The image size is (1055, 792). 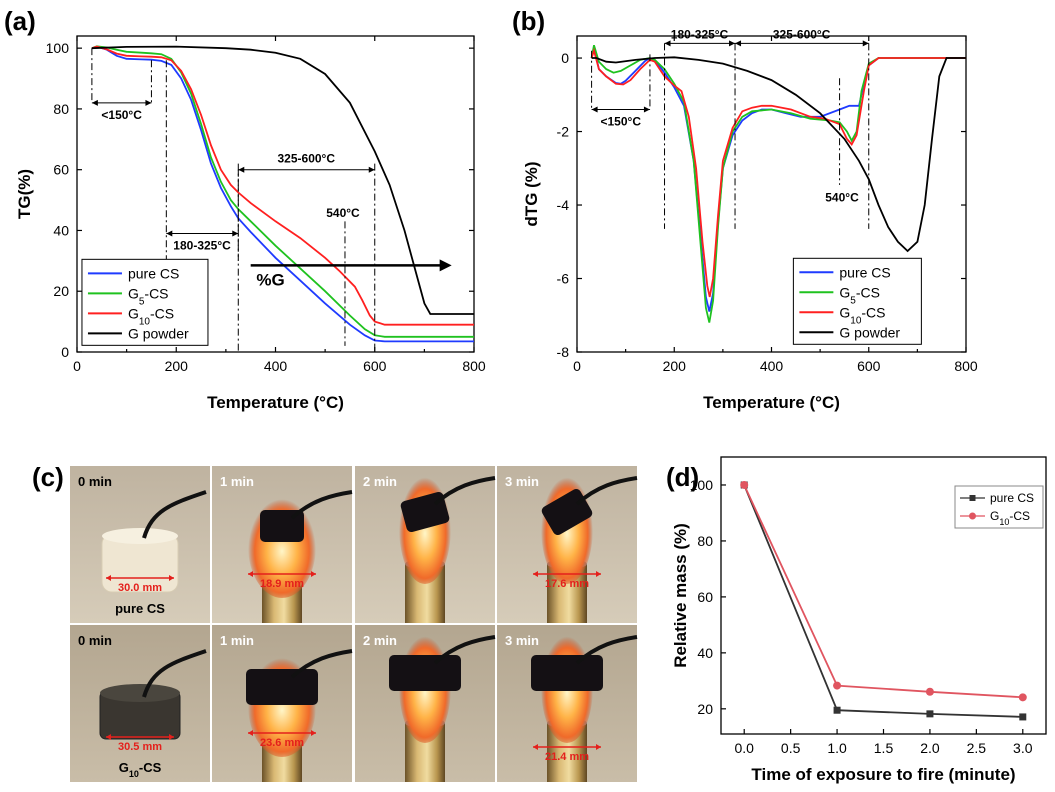 I want to click on x-tick-label-d: 2.0, so click(x=930, y=748).